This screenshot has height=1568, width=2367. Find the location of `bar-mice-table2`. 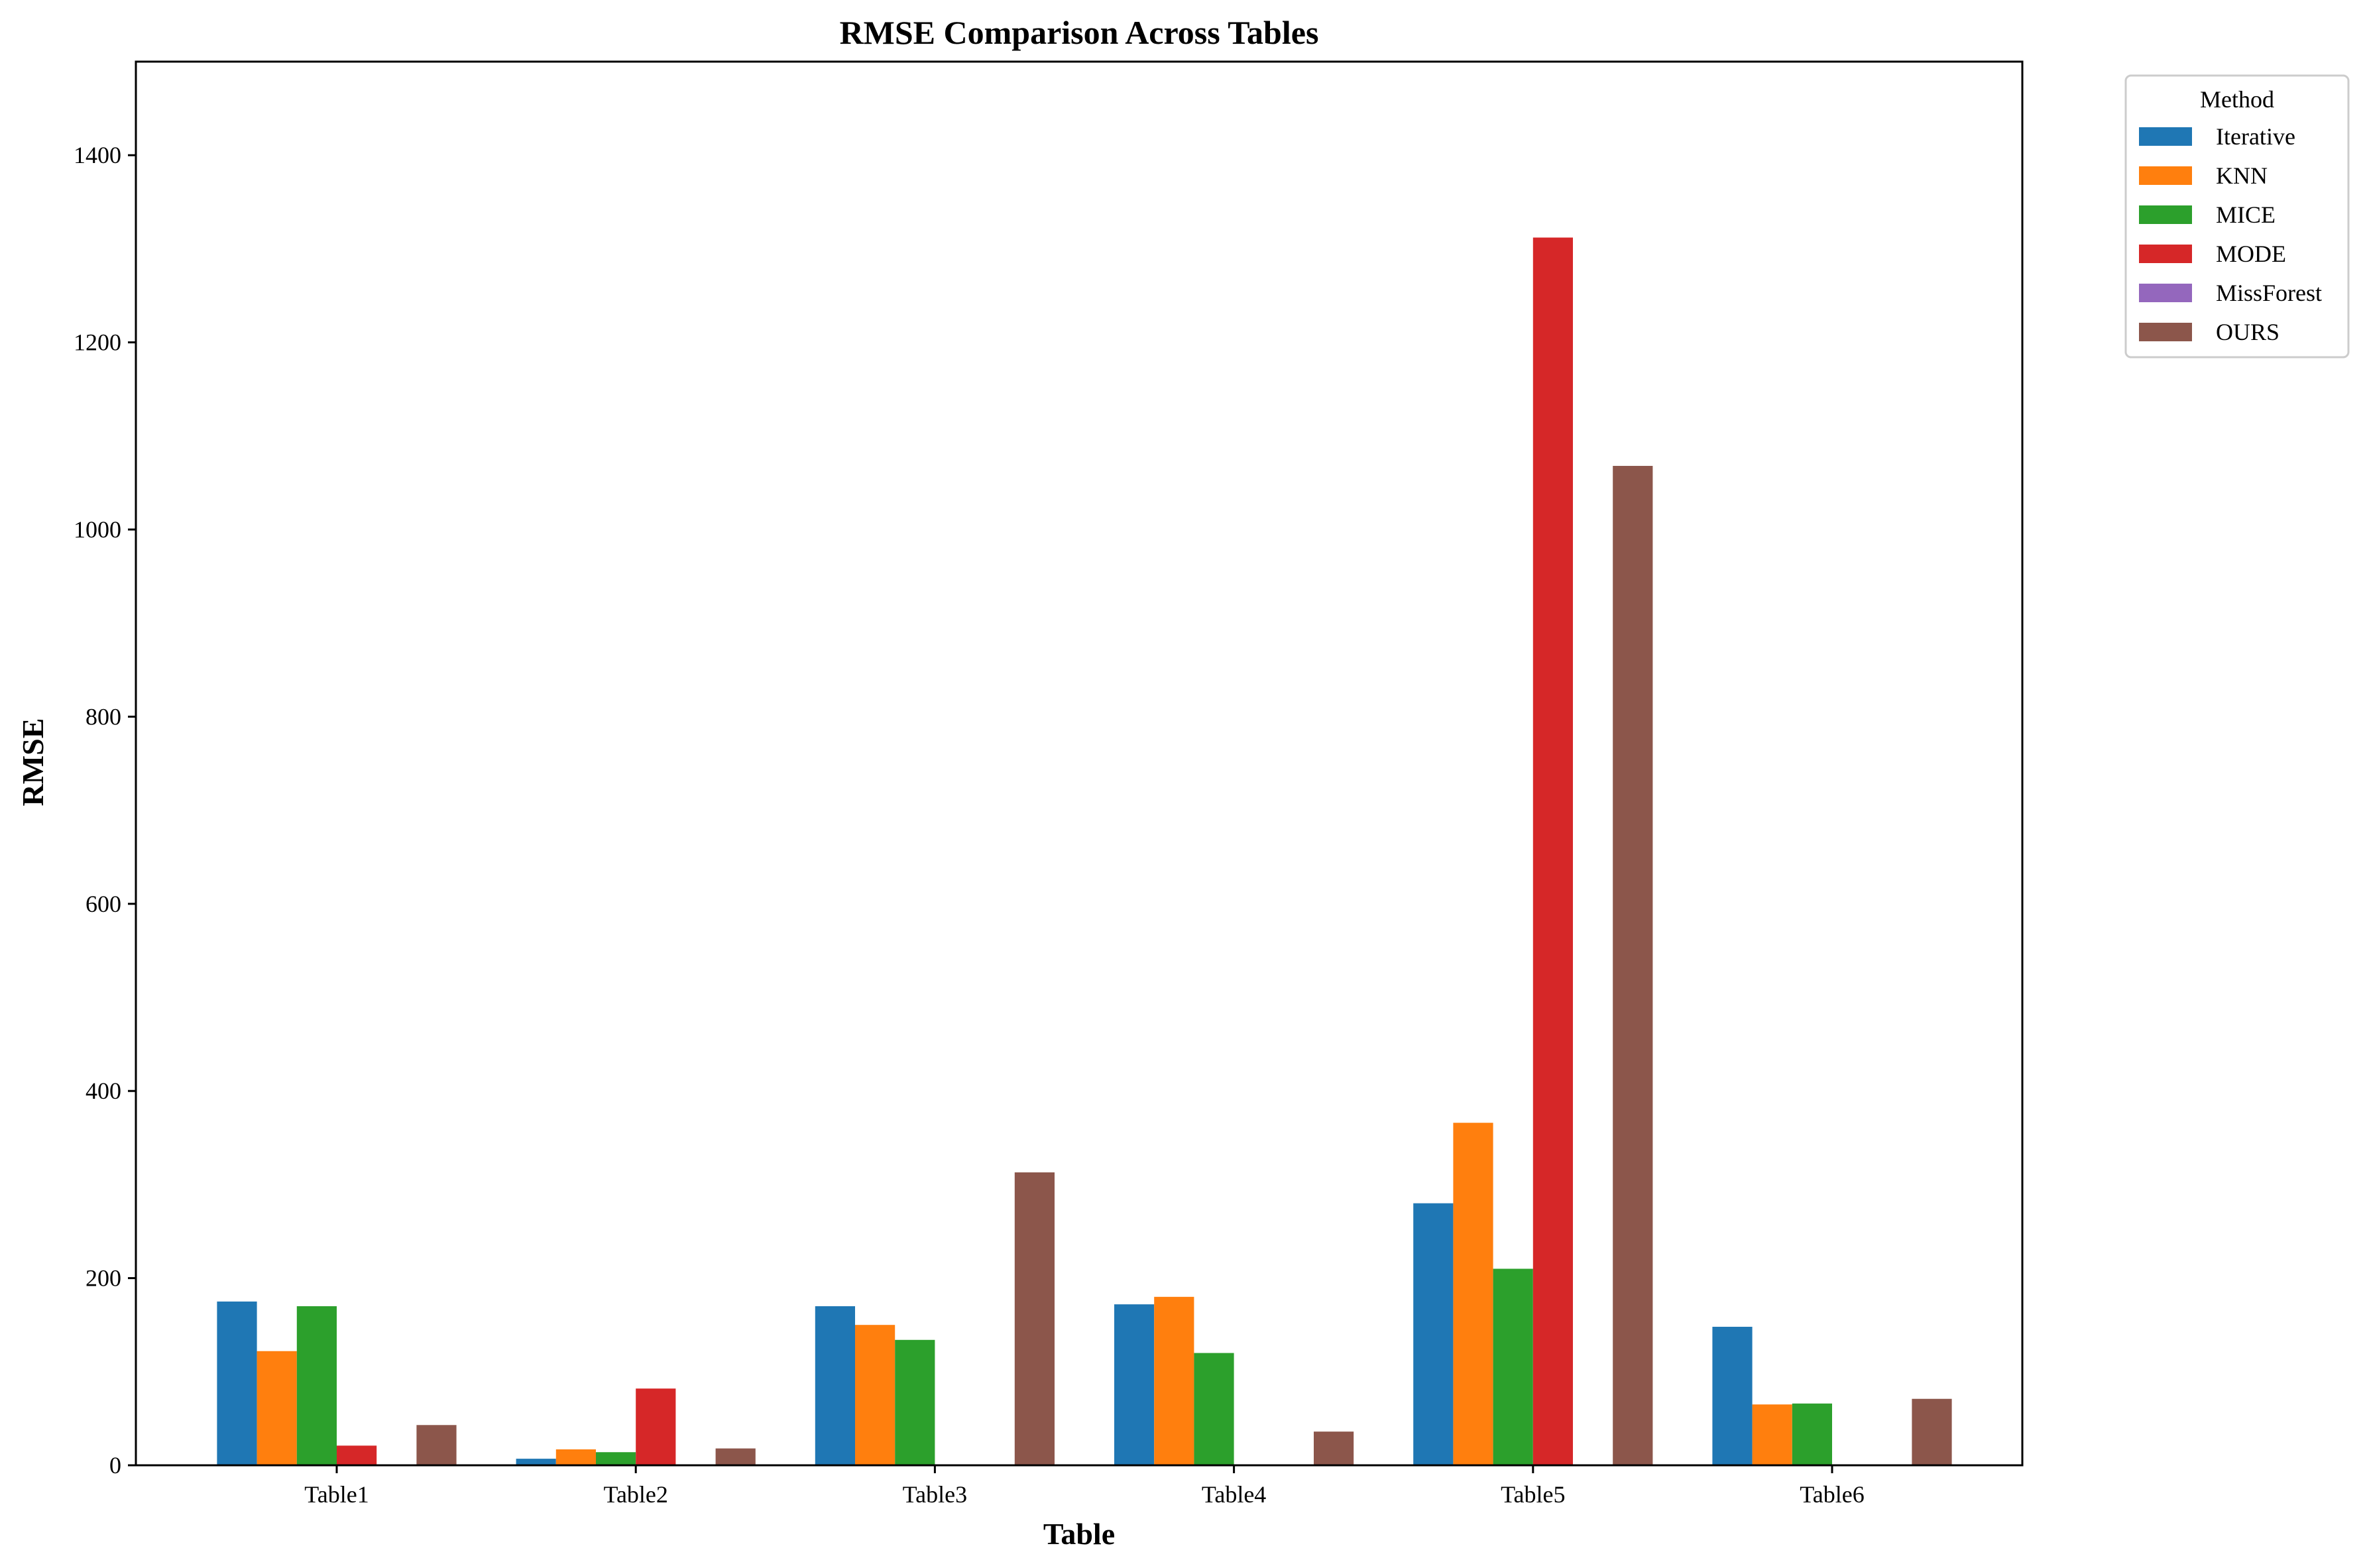

bar-mice-table2 is located at coordinates (616, 1459).